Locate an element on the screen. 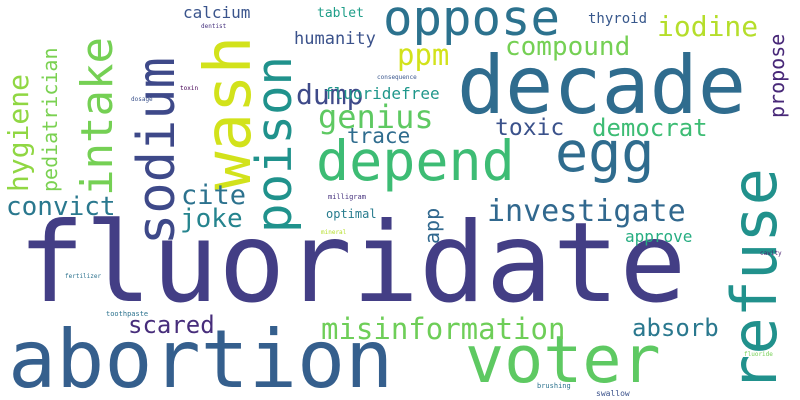 This screenshot has height=400, width=800. word-hygiene: hygiene is located at coordinates (18, 132).